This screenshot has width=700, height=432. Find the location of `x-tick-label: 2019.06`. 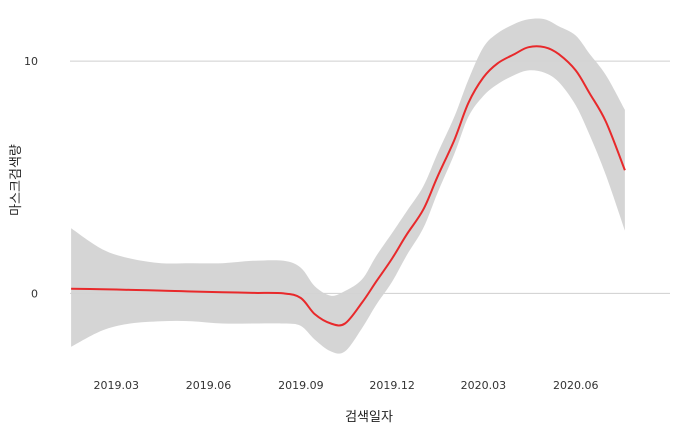

x-tick-label: 2019.06 is located at coordinates (209, 385).